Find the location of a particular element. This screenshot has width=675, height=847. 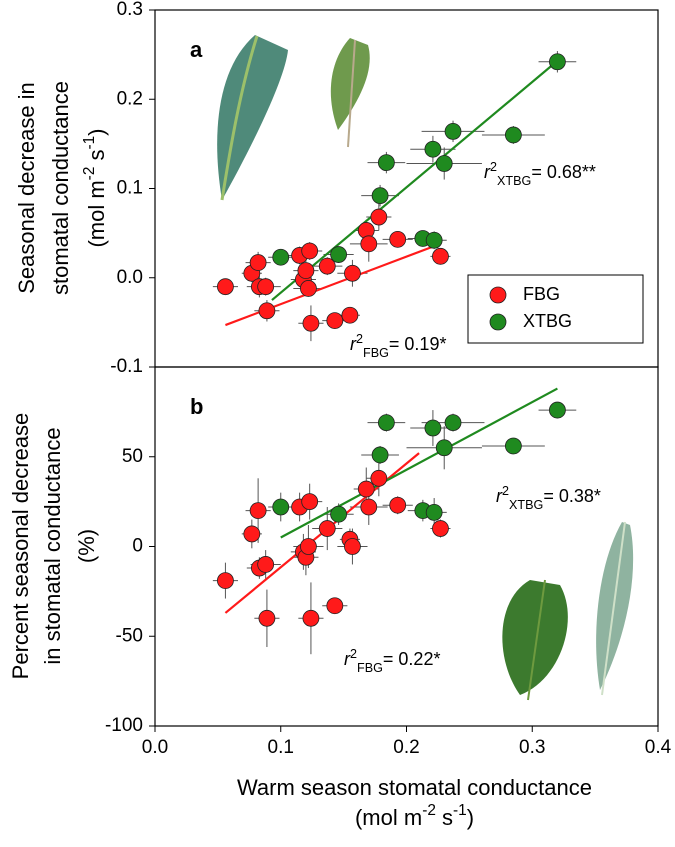

y-tick-label: 0.0 is located at coordinates (130, 277).